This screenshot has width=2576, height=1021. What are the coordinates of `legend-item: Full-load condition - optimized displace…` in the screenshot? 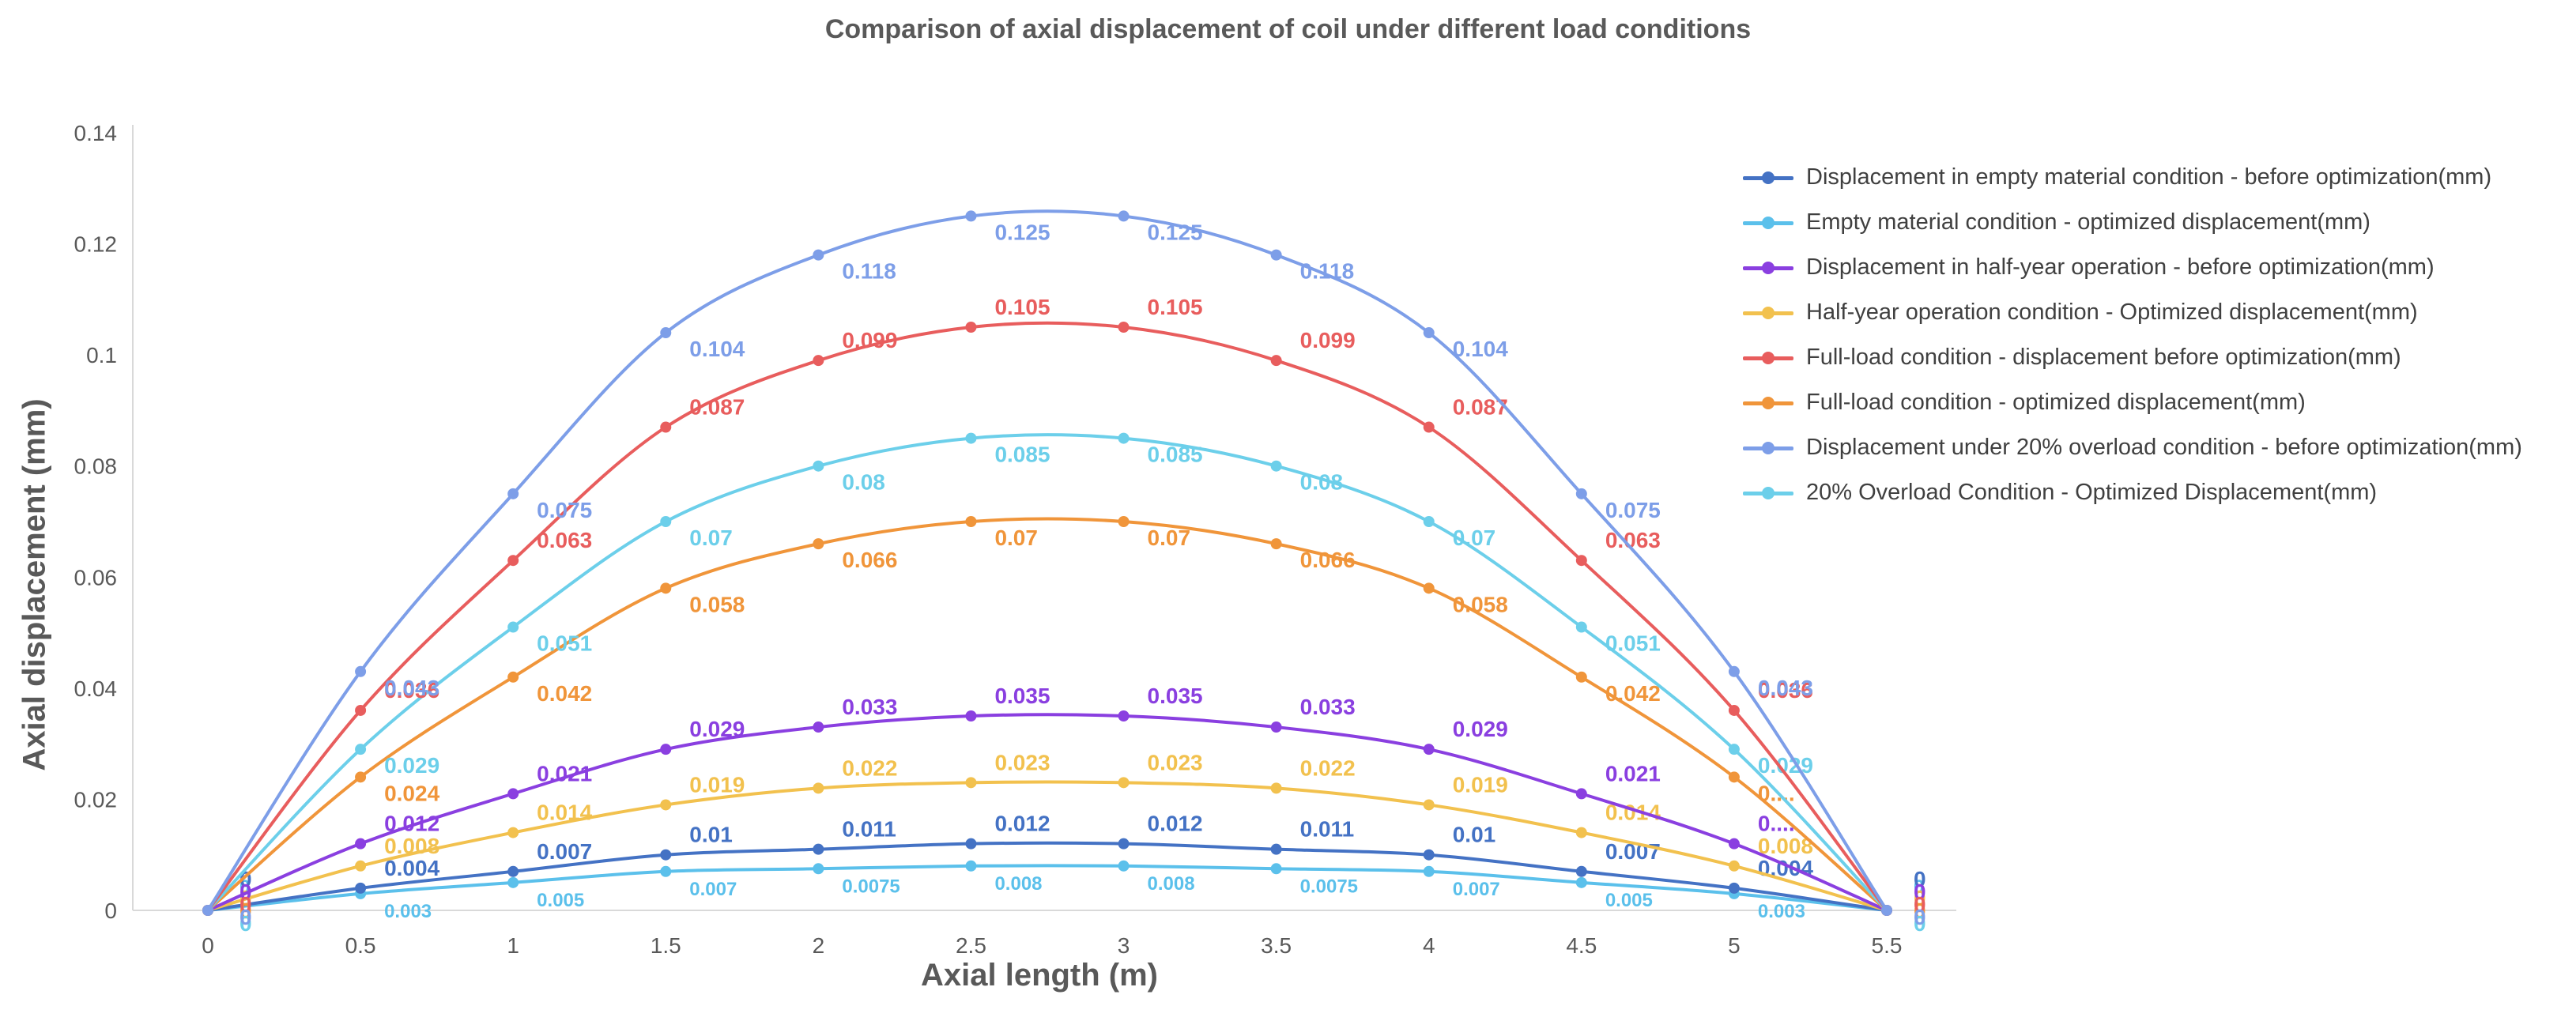 It's located at (2132, 402).